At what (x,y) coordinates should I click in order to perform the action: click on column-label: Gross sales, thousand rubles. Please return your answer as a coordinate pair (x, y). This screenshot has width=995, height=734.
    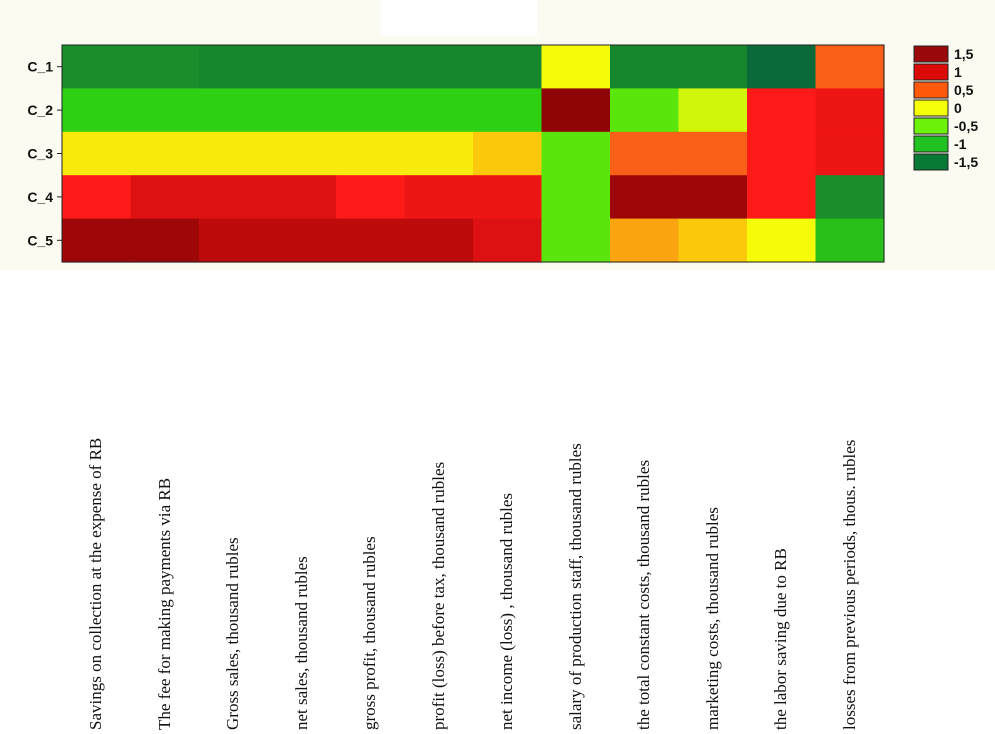
    Looking at the image, I should click on (233, 633).